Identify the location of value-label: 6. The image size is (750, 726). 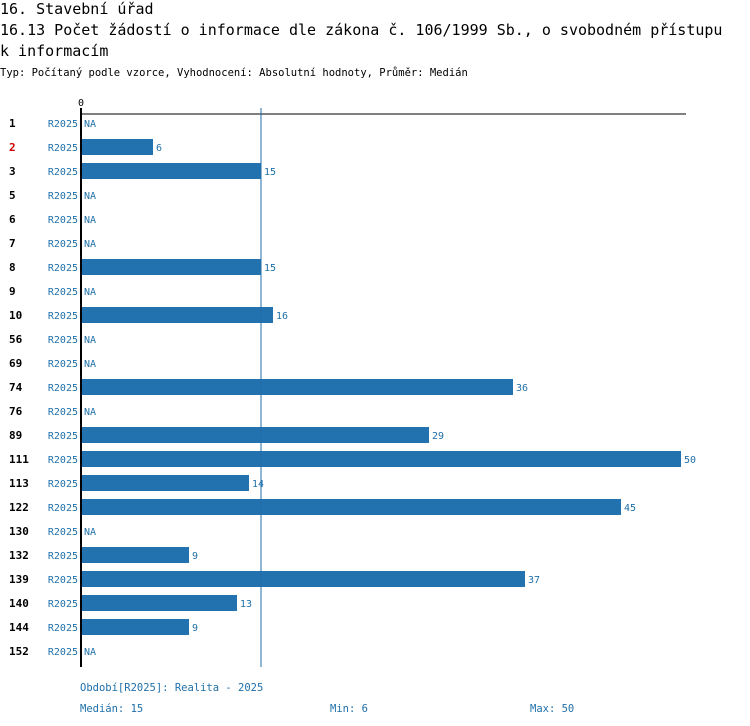
(159, 148).